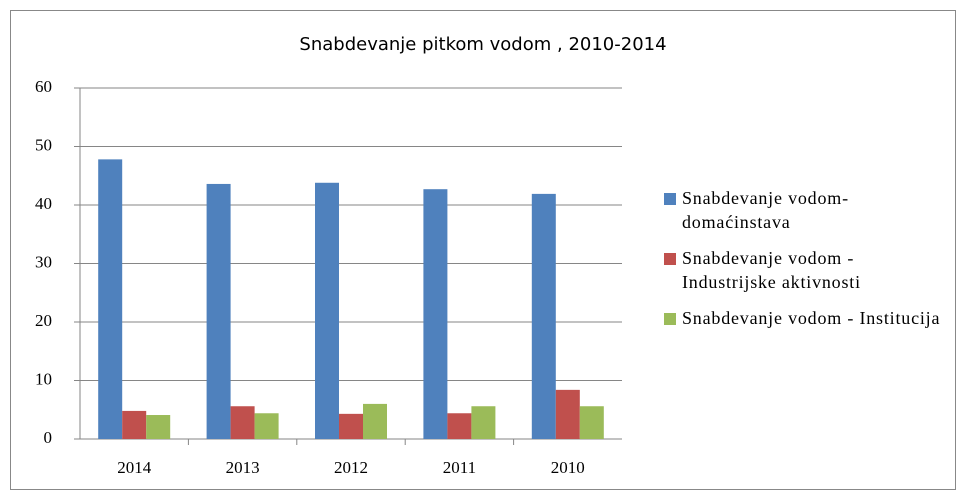 The height and width of the screenshot is (492, 966). Describe the element at coordinates (43, 144) in the screenshot. I see `y-tick-label: 50` at that location.